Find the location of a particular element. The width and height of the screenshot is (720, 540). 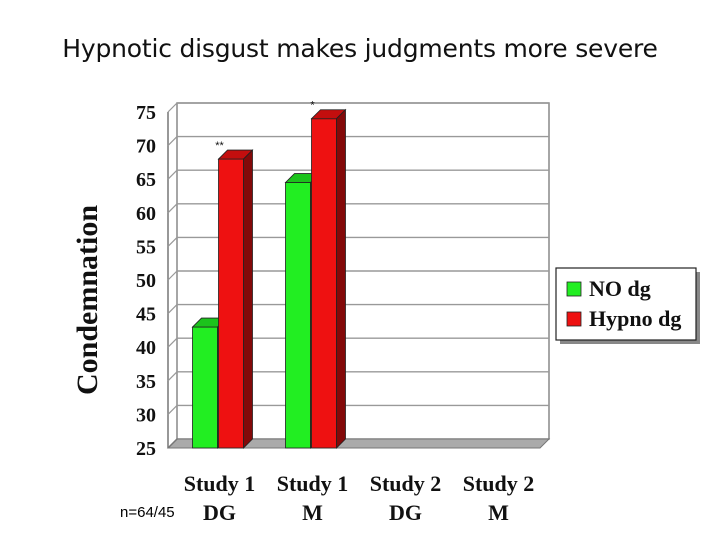

y-tick-label: 40 is located at coordinates (146, 348).